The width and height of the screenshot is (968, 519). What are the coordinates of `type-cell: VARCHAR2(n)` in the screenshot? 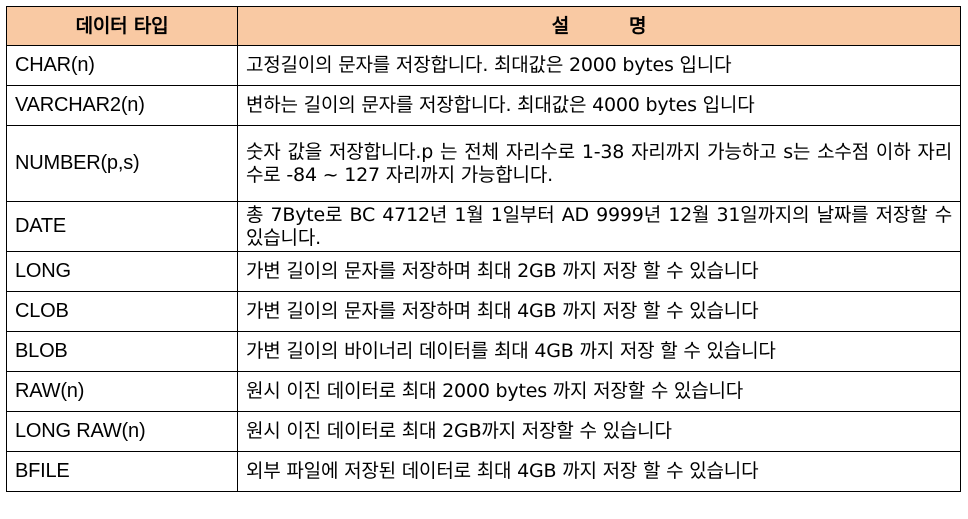 It's located at (122, 105).